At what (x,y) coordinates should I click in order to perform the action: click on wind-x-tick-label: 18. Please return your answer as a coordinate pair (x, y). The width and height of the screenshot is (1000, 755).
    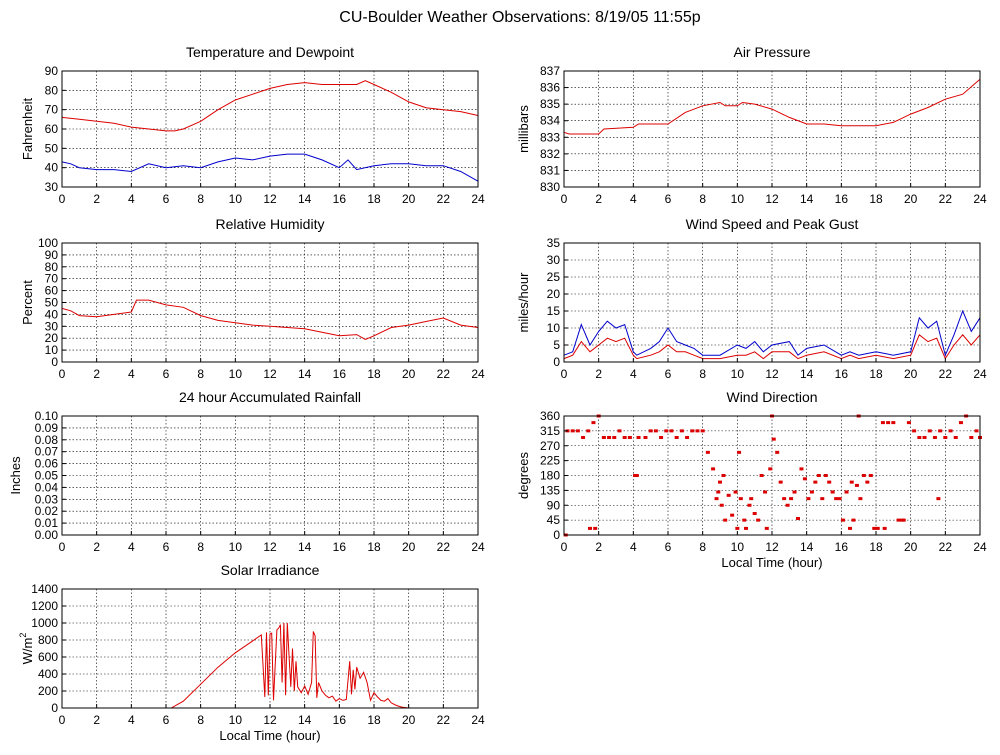
    Looking at the image, I should click on (876, 374).